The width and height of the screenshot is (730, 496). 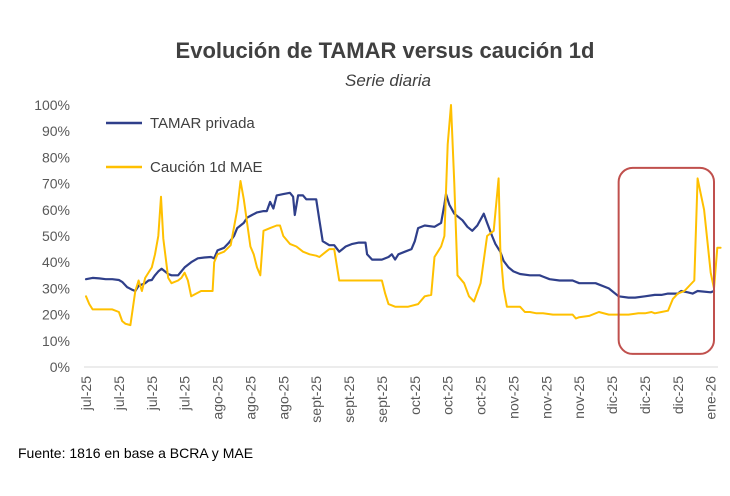 I want to click on y-tick-label: 30%, so click(x=56, y=288).